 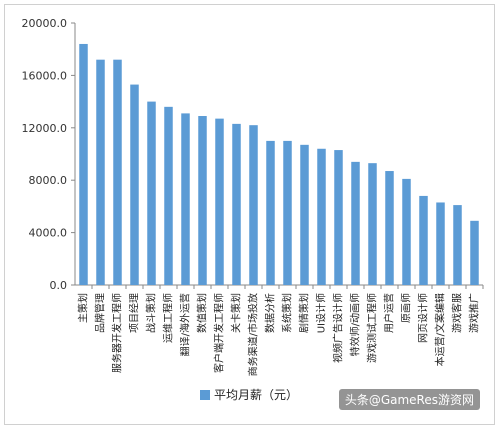 What do you see at coordinates (304, 313) in the screenshot?
I see `x-tick-label: 剧情策划` at bounding box center [304, 313].